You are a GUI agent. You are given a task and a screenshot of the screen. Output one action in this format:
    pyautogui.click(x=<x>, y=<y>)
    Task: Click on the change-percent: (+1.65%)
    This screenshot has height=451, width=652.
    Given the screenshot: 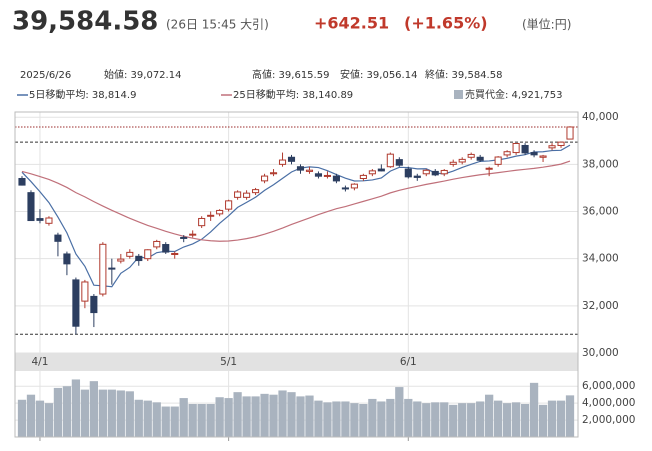 What is the action you would take?
    pyautogui.click(x=446, y=23)
    